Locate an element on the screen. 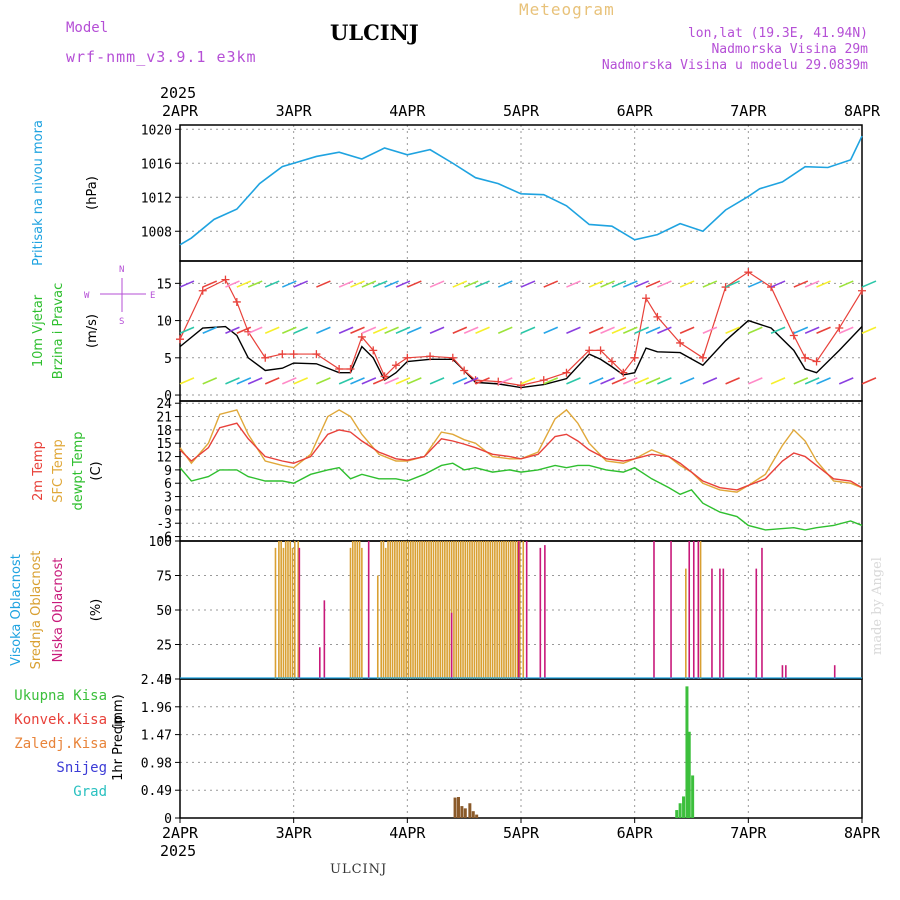 The image size is (900, 900). cloud-unit-label: (%) is located at coordinates (96, 610).